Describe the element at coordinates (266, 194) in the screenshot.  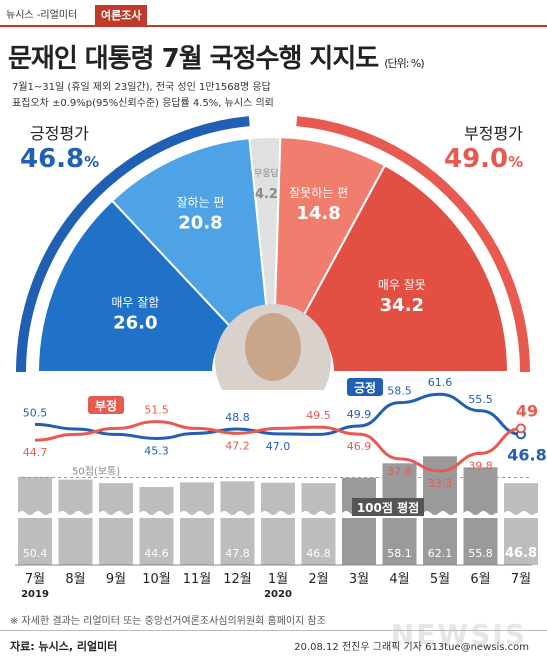
I see `donut-value-2: 4.2` at that location.